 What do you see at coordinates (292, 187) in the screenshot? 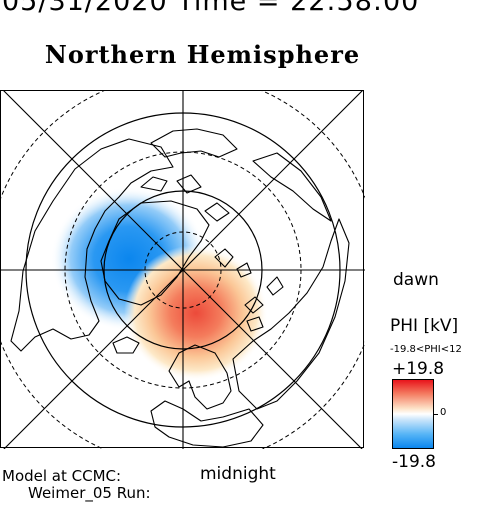
I see `east-siberia-outline` at bounding box center [292, 187].